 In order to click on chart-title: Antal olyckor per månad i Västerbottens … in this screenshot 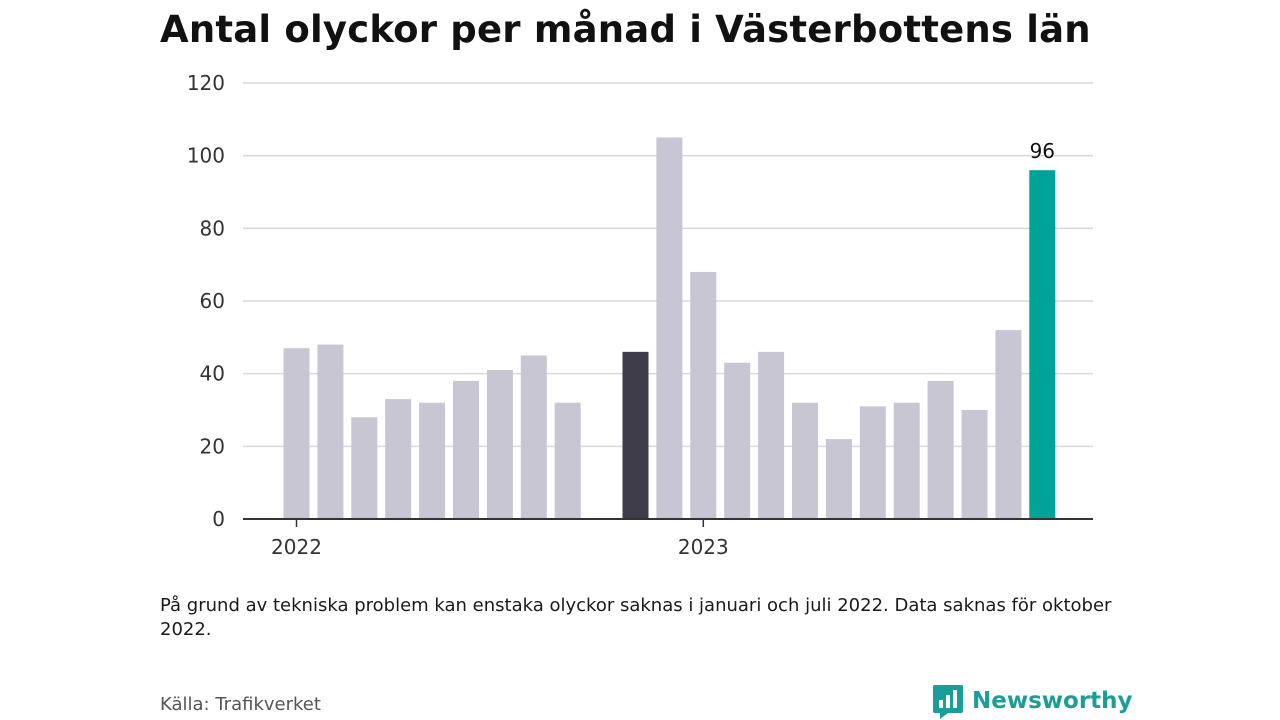, I will do `click(625, 29)`.